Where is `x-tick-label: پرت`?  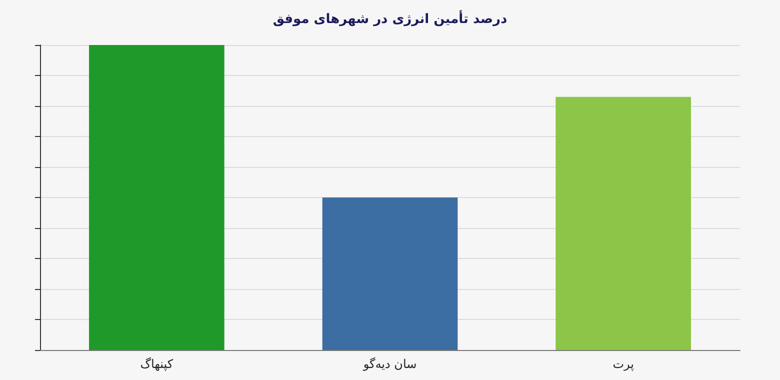 x-tick-label: پرت is located at coordinates (623, 364).